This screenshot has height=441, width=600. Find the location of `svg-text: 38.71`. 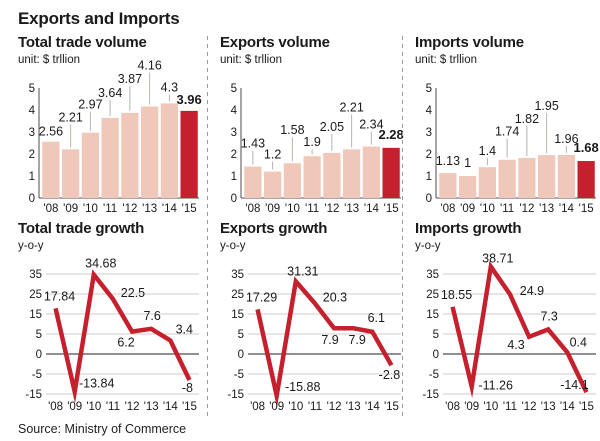

svg-text: 38.71 is located at coordinates (497, 259).